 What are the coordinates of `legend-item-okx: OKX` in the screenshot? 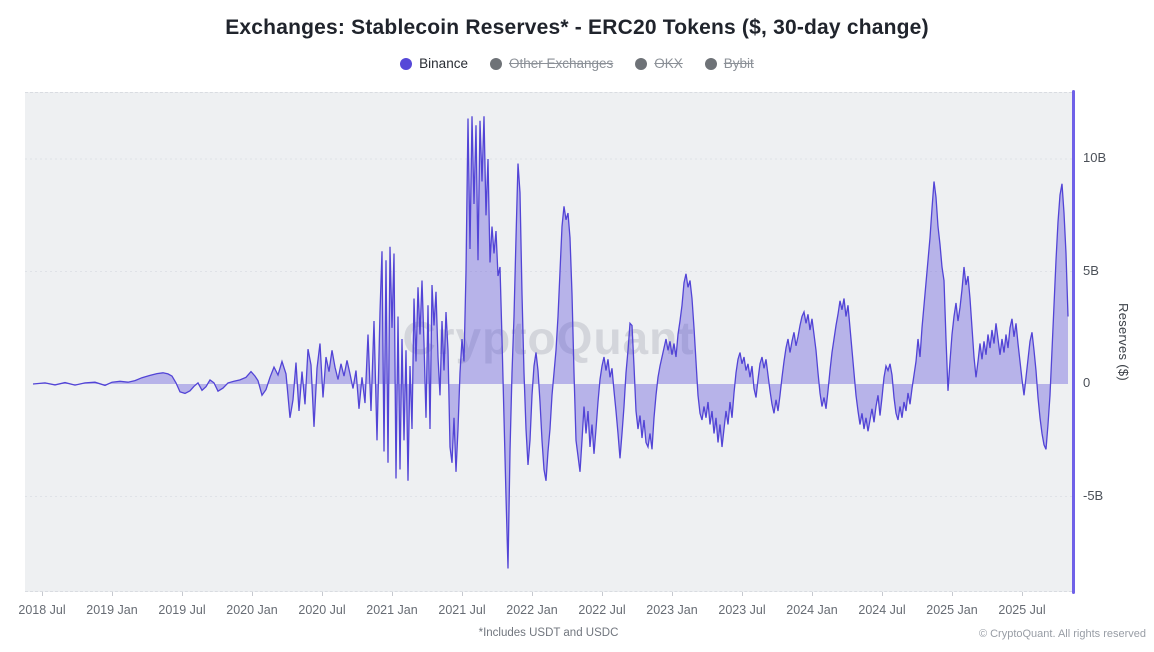 It's located at (659, 63).